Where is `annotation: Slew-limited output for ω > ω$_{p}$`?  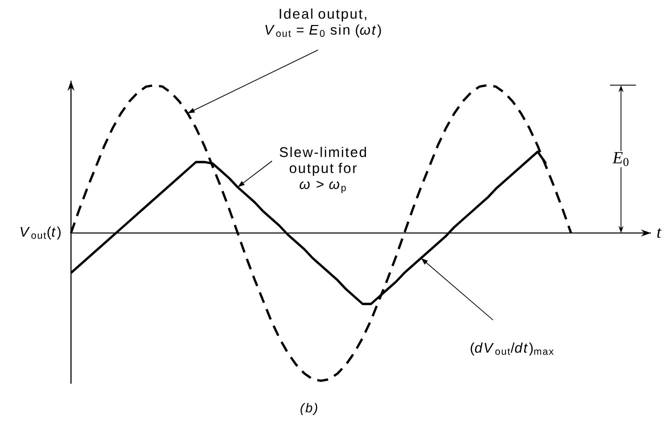 annotation: Slew-limited output for ω > ω$_{p}$ is located at coordinates (323, 170).